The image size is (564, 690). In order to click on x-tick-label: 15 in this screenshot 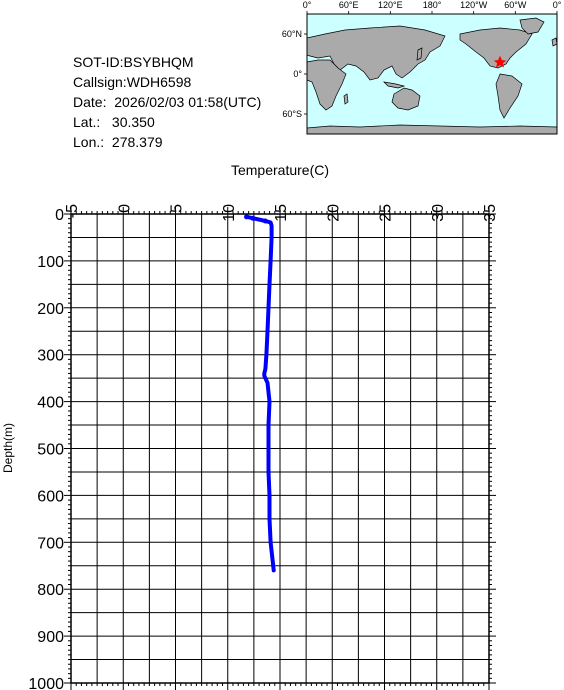, I will do `click(281, 213)`.